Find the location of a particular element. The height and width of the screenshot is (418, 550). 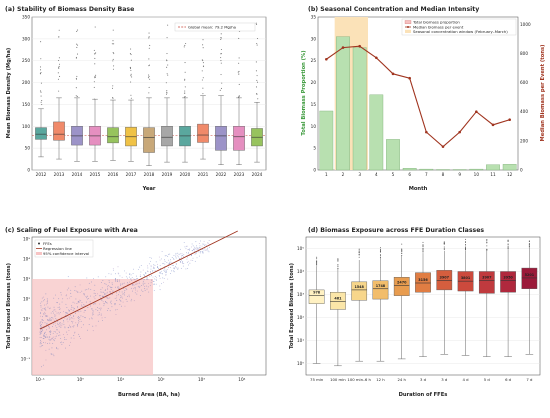

panel-a-y-tick: 200 is located at coordinates (26, 82).